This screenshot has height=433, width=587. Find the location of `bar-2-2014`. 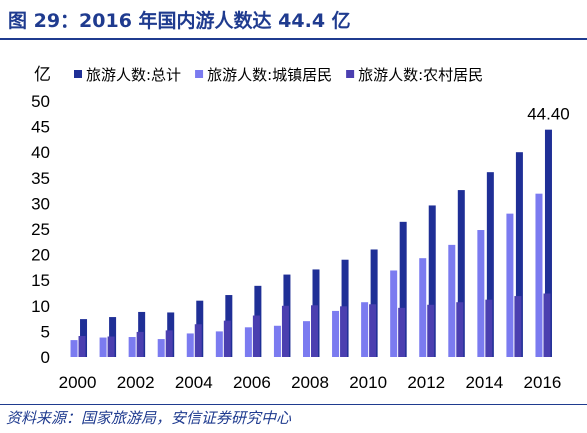

bar-2-2014 is located at coordinates (489, 328).